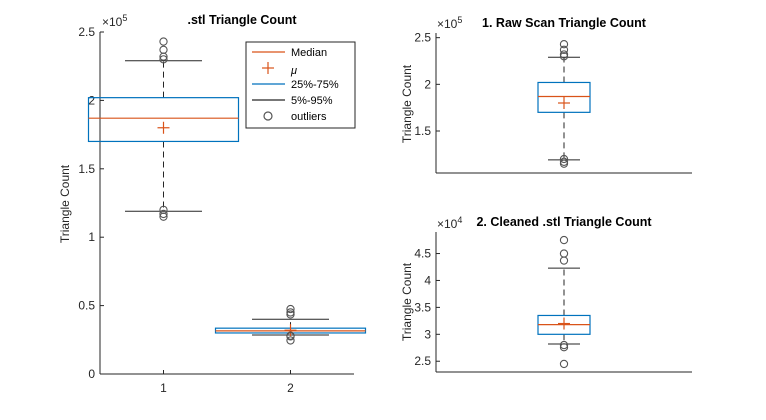 The height and width of the screenshot is (420, 766). I want to click on left-exponent-base: ×10, so click(112, 22).